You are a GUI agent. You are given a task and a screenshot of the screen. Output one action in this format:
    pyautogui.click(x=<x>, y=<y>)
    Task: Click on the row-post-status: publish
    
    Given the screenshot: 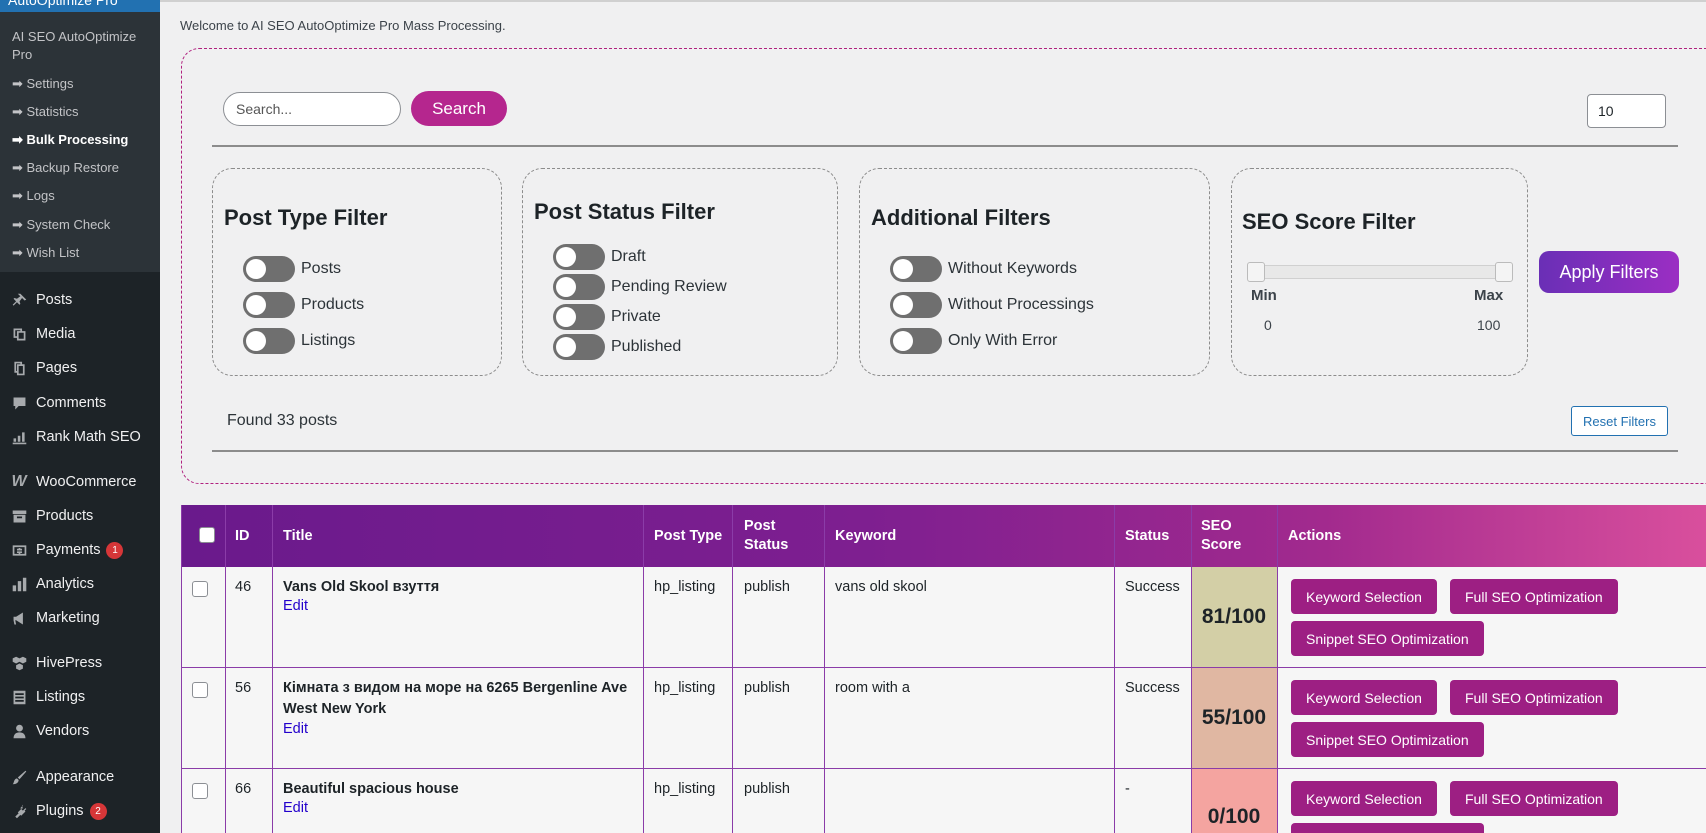 What is the action you would take?
    pyautogui.click(x=767, y=789)
    